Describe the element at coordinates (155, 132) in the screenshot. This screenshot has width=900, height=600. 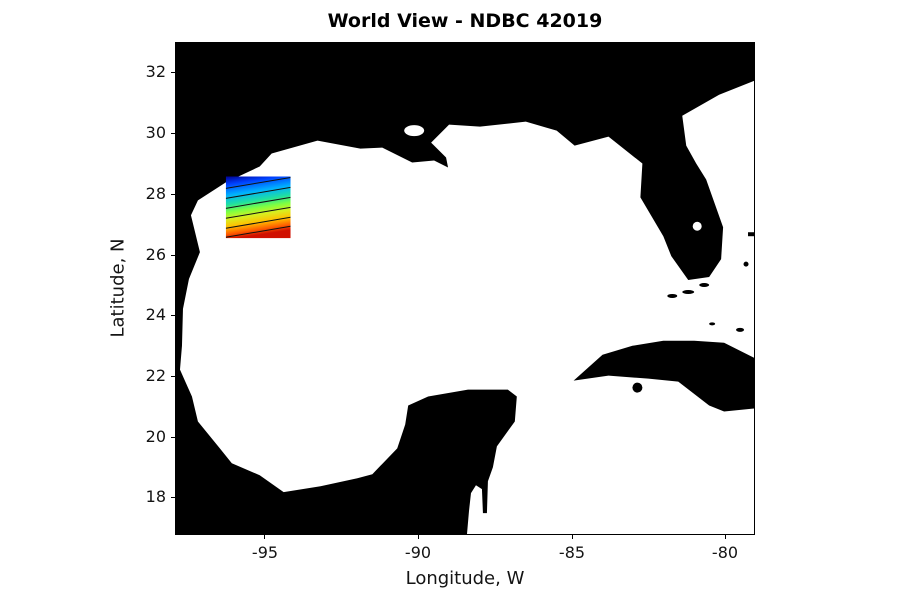
I see `y-tick-label-30: 30` at that location.